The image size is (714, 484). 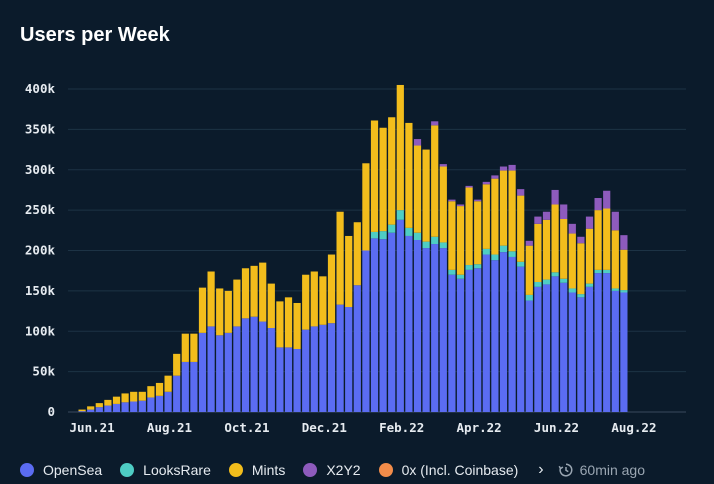 What do you see at coordinates (541, 469) in the screenshot?
I see `chevron-right-icon: ›` at bounding box center [541, 469].